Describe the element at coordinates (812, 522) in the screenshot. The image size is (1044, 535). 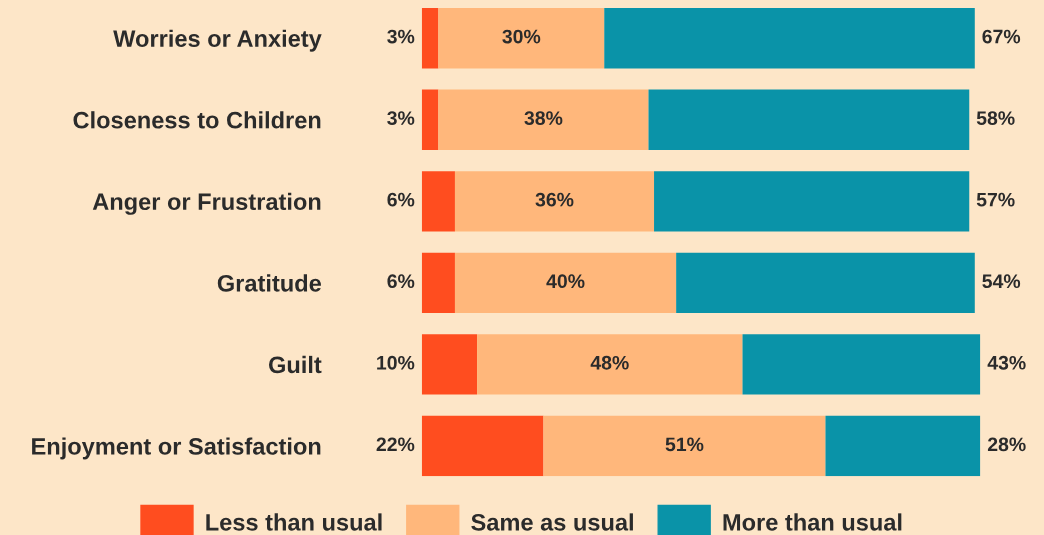
I see `legend-label: More than usual` at that location.